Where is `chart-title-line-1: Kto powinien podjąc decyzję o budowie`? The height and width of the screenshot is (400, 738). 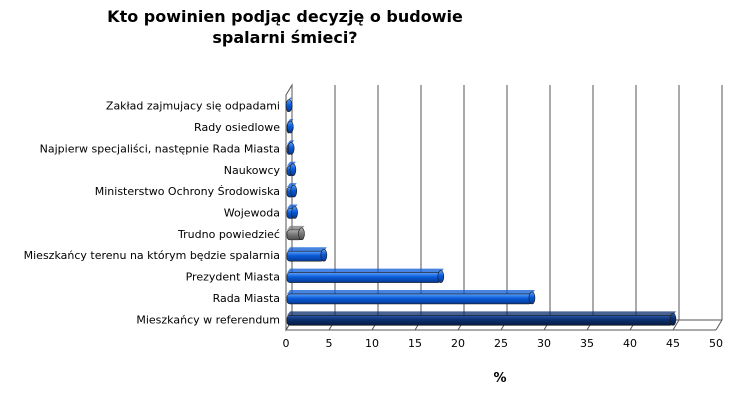 chart-title-line-1: Kto powinien podjąc decyzję o budowie is located at coordinates (285, 16).